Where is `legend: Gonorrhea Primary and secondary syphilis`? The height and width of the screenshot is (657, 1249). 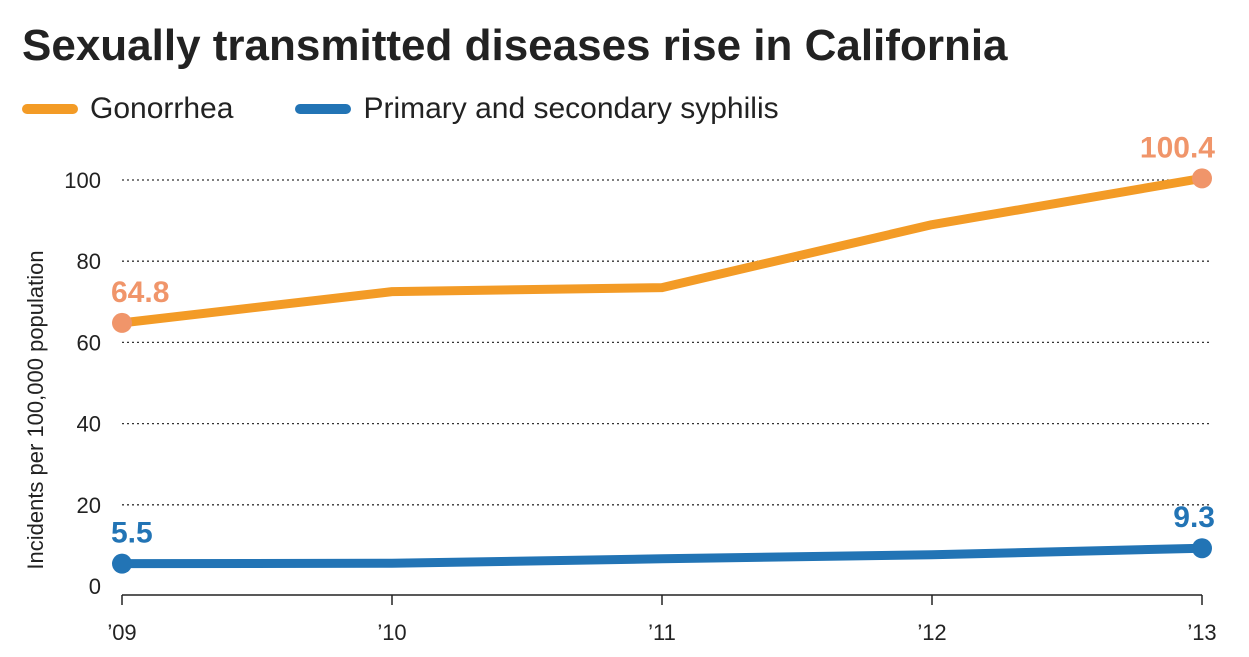
legend: Gonorrhea Primary and secondary syphilis is located at coordinates (431, 109).